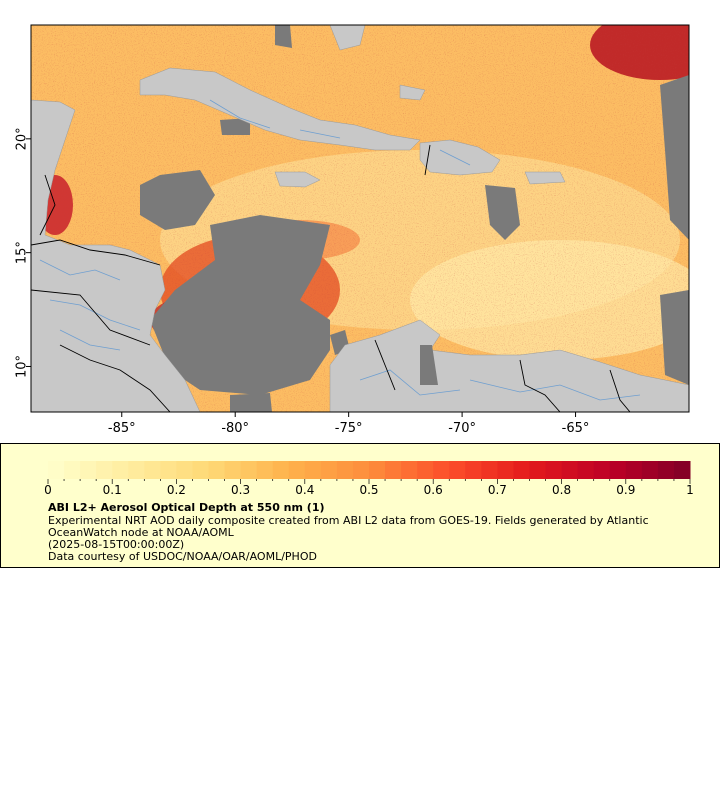  I want to click on x-tick-label: -75°, so click(349, 428).